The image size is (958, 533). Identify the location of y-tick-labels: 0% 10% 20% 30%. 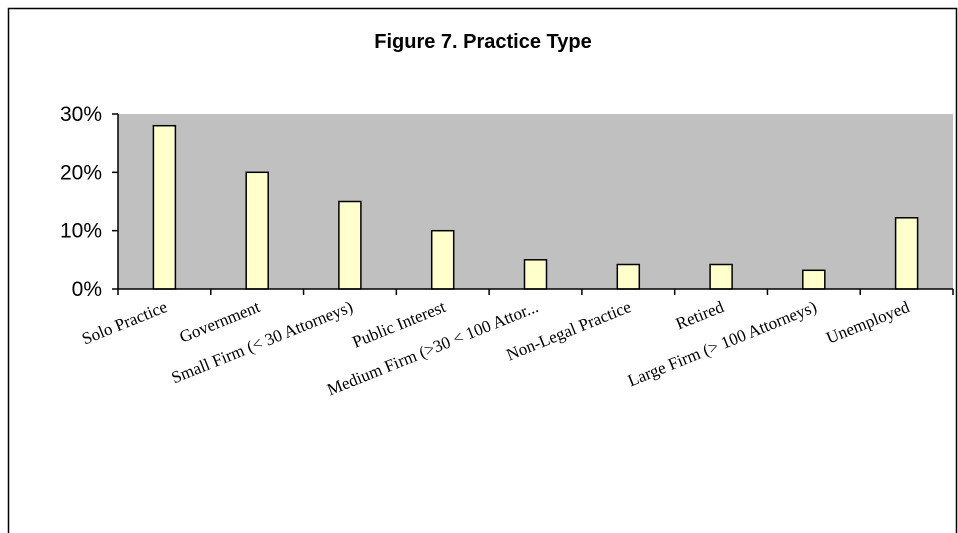
(81, 202).